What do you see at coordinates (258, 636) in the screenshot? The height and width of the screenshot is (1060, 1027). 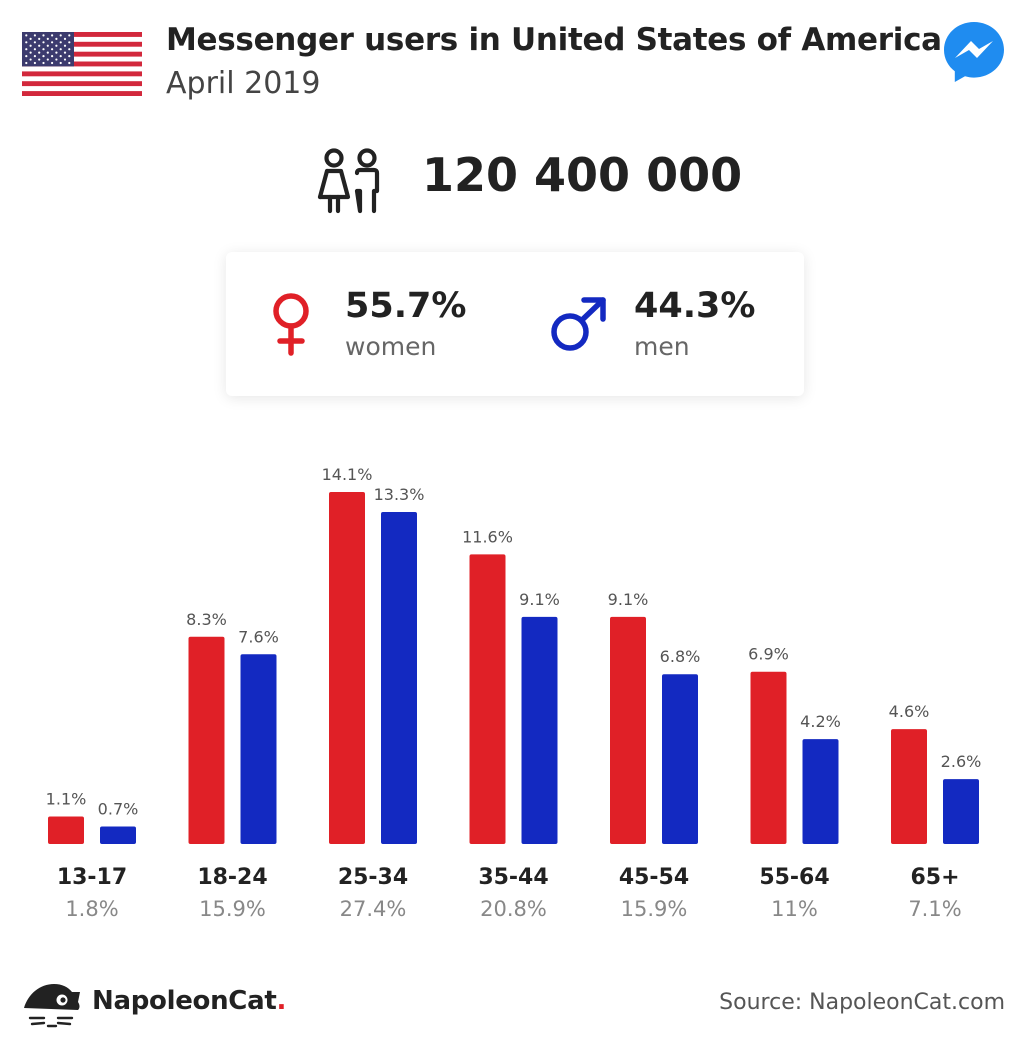 I see `bar-value-label: 7.6%` at bounding box center [258, 636].